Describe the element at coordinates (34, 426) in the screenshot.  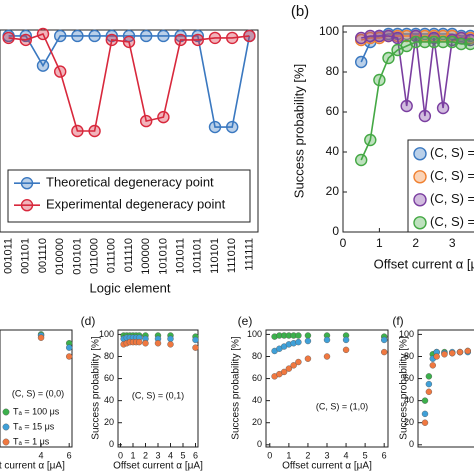
I see `legend-label: Tₐ = 15 μs` at that location.